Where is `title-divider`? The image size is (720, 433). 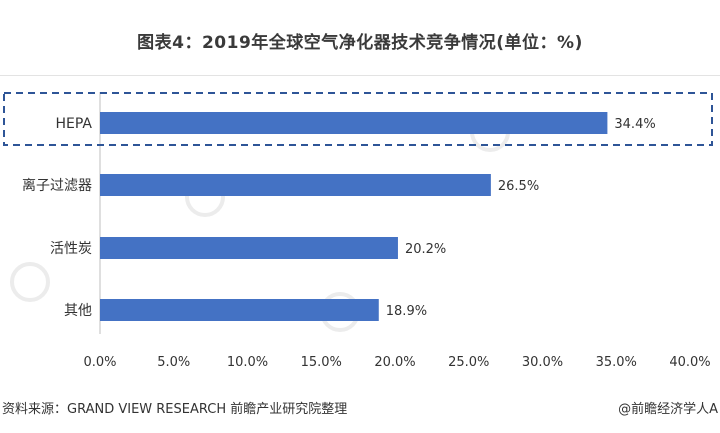
title-divider is located at coordinates (360, 75).